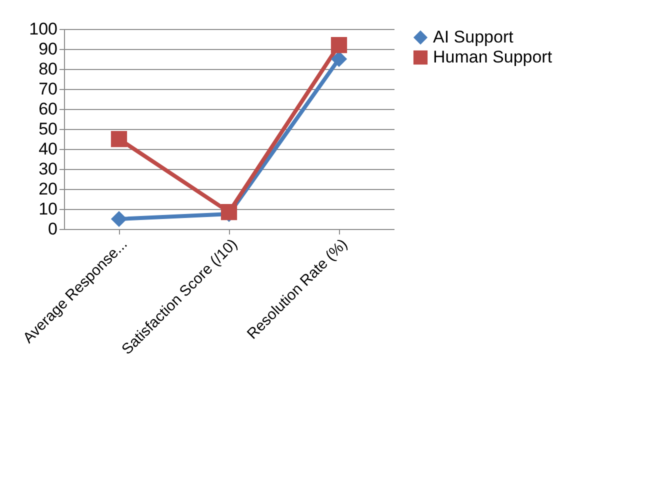 Image resolution: width=649 pixels, height=502 pixels. What do you see at coordinates (48, 189) in the screenshot?
I see `y-tick-label: 20` at bounding box center [48, 189].